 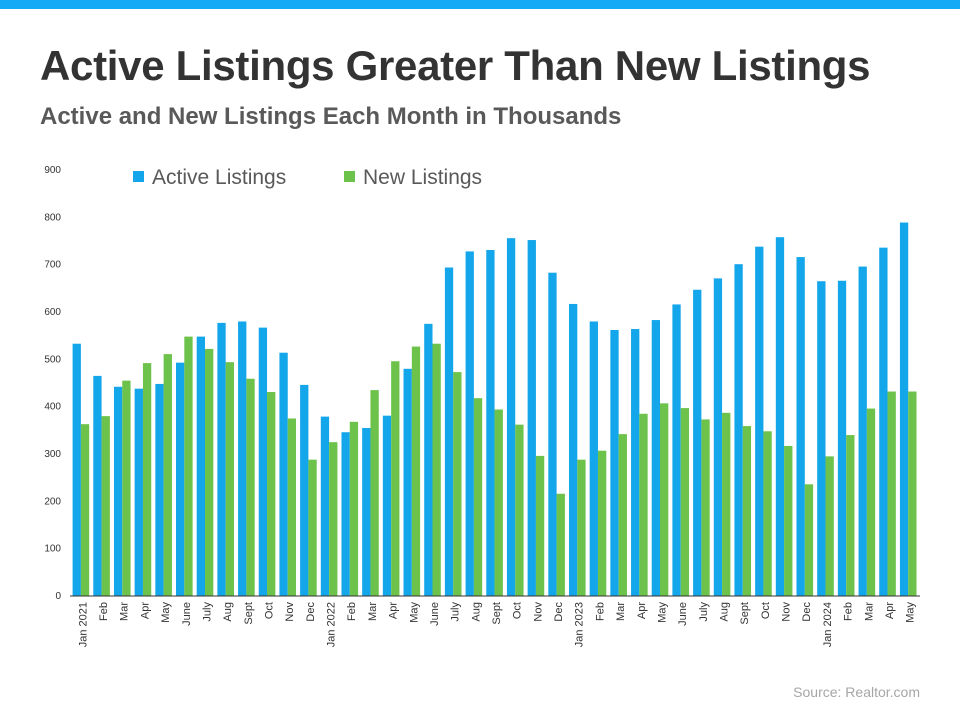 I want to click on y-tick-label: 200, so click(x=52, y=501).